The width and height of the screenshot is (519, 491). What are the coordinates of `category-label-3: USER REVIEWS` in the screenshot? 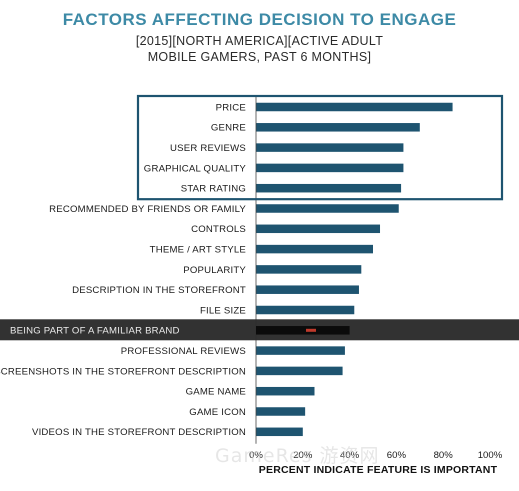 It's located at (208, 148).